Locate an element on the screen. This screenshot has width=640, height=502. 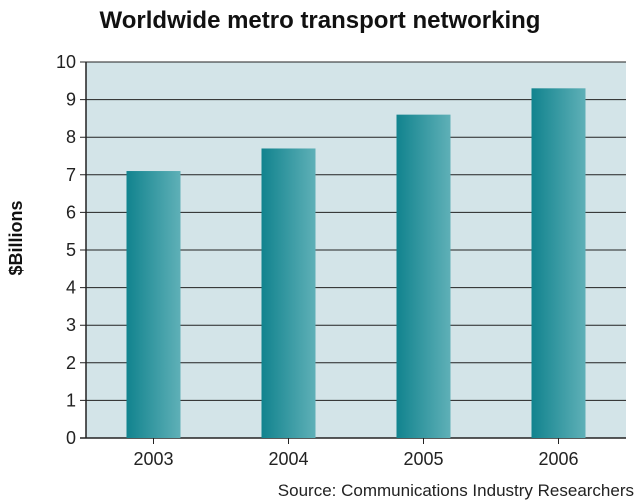
bar-2005 is located at coordinates (423, 276).